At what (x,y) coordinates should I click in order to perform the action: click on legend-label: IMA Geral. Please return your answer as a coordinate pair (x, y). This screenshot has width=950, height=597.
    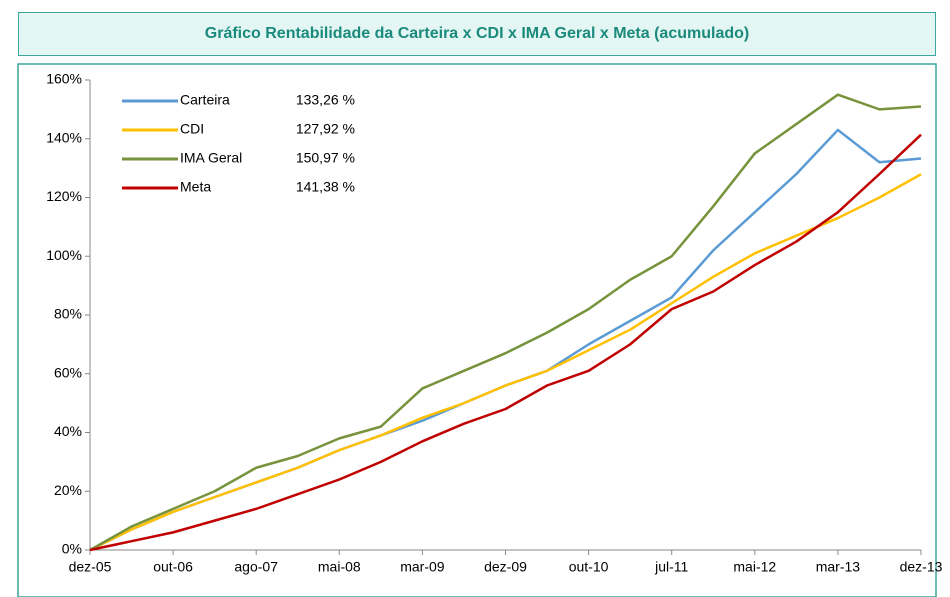
    Looking at the image, I should click on (211, 158).